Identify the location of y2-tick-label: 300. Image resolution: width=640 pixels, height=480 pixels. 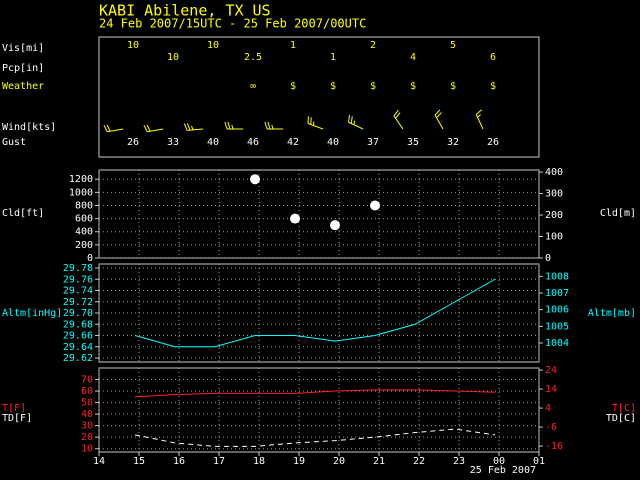
(554, 194).